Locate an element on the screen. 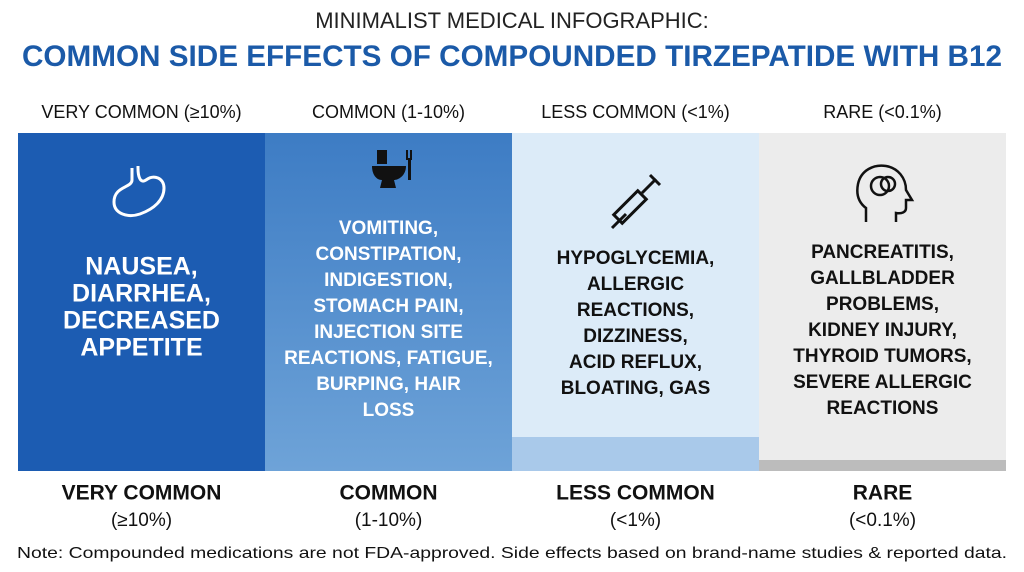  frequency-range: (<0.1%) is located at coordinates (882, 520).